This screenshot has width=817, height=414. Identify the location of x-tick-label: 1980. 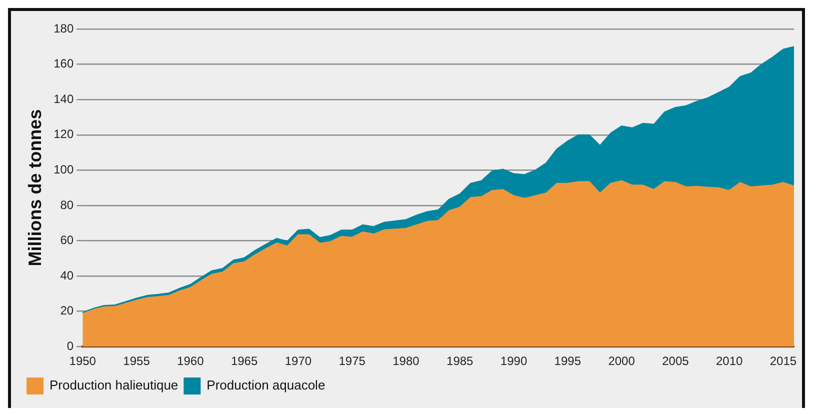
(406, 361).